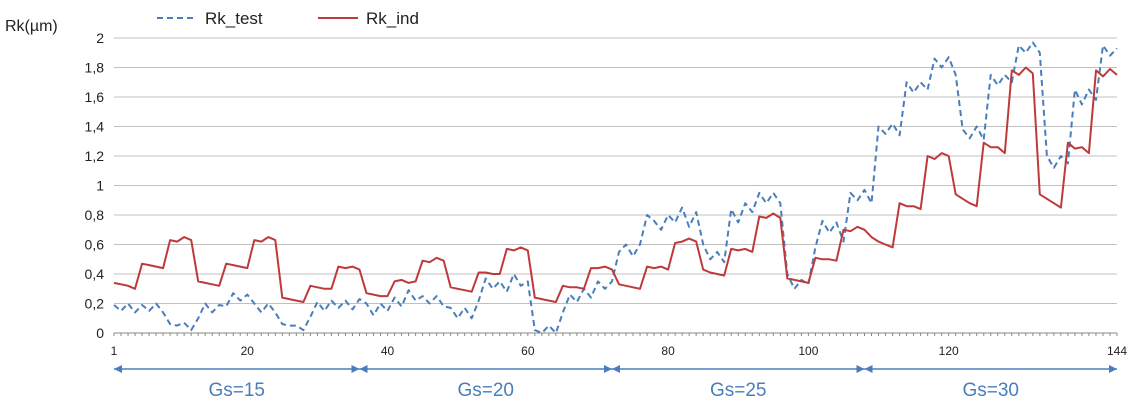 The image size is (1131, 406). What do you see at coordinates (100, 333) in the screenshot?
I see `y-tick-label: 0` at bounding box center [100, 333].